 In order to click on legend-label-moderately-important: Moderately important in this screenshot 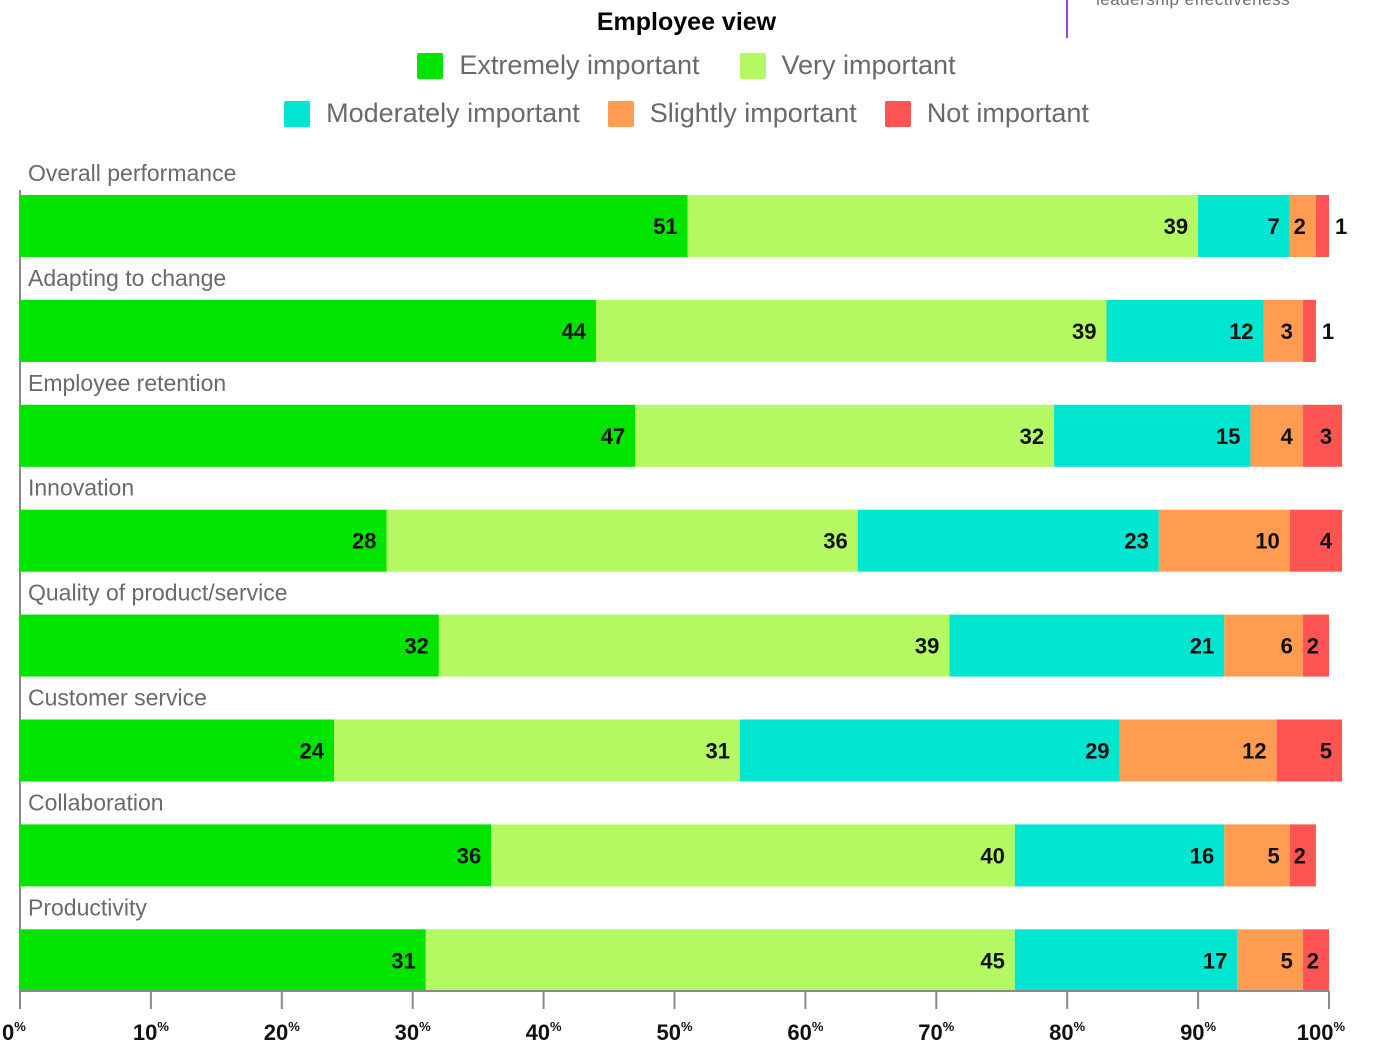, I will do `click(453, 113)`.